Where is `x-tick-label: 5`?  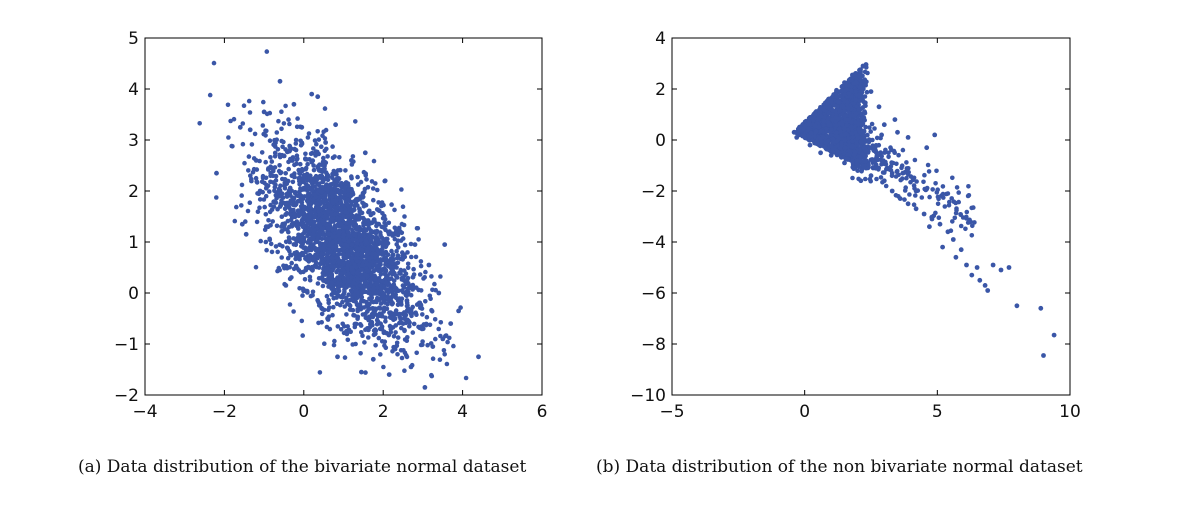 x-tick-label: 5 is located at coordinates (937, 412).